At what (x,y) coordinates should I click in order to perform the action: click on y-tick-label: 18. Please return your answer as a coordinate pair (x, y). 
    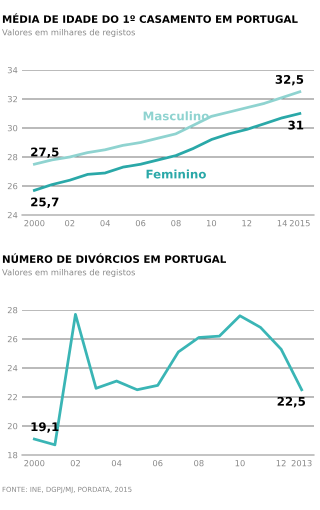
    Looking at the image, I should click on (13, 455).